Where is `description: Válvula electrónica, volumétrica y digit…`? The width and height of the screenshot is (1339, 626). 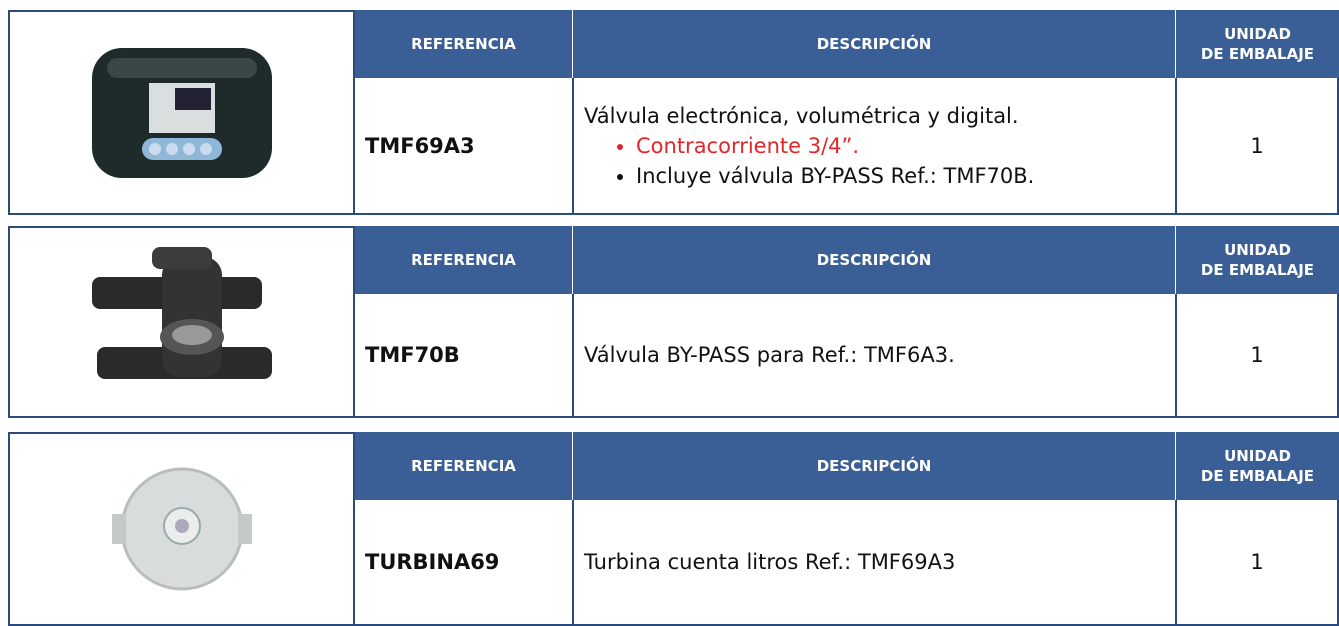 description: Válvula electrónica, volumétrica y digit… is located at coordinates (801, 115).